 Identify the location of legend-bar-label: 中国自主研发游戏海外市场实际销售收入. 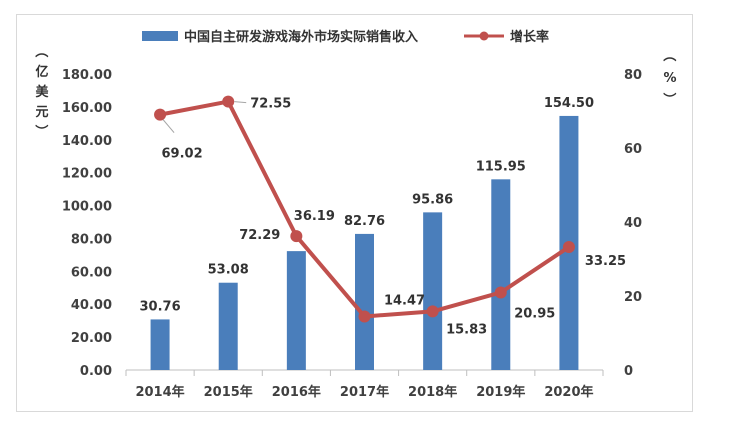
(301, 37).